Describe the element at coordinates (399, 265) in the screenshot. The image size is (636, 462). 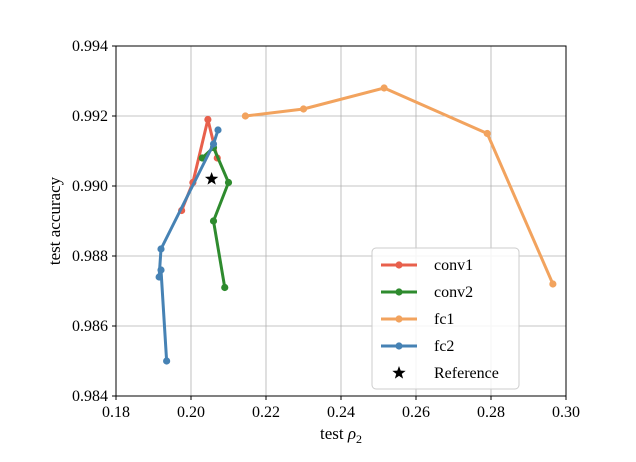
I see `legend-marker-conv1` at that location.